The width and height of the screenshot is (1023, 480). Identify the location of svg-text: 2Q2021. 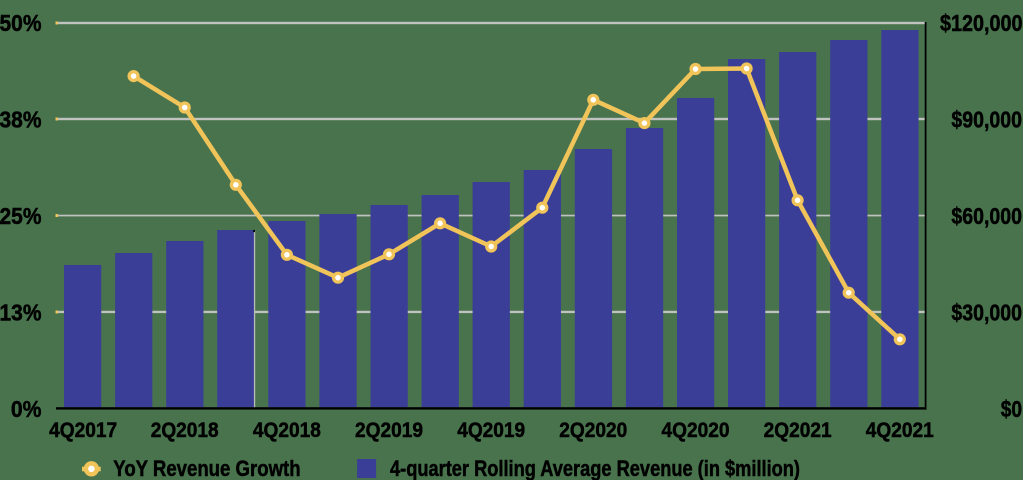
(798, 430).